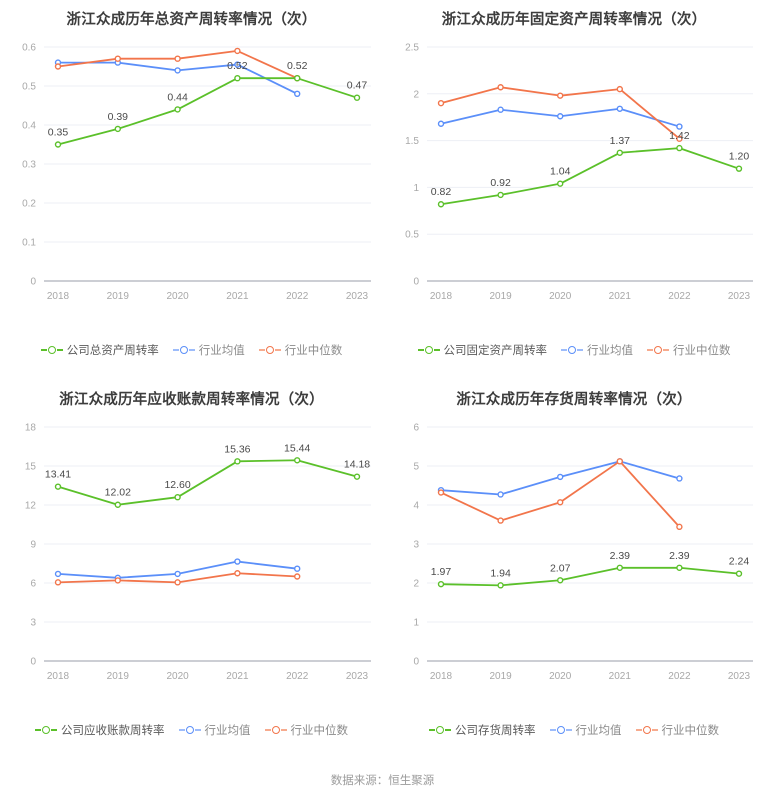 This screenshot has height=801, width=765. I want to click on legend-item-company: 公司存货周转率, so click(482, 730).